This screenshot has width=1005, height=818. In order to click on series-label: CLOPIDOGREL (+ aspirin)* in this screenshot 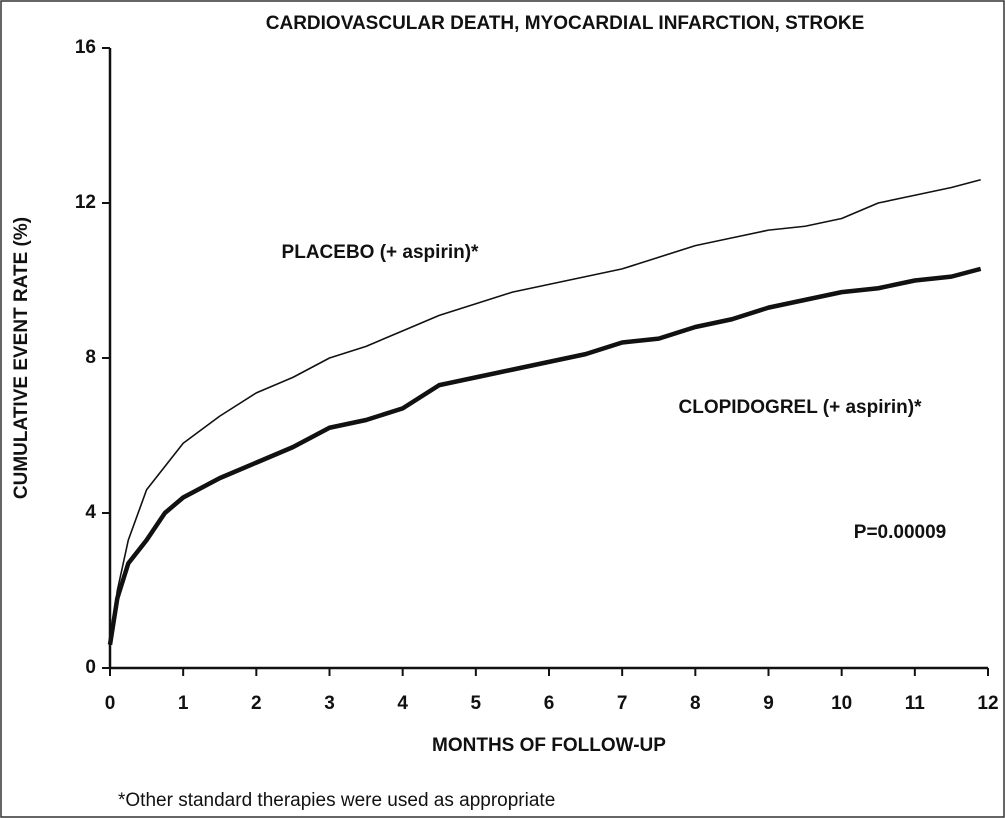, I will do `click(801, 407)`.